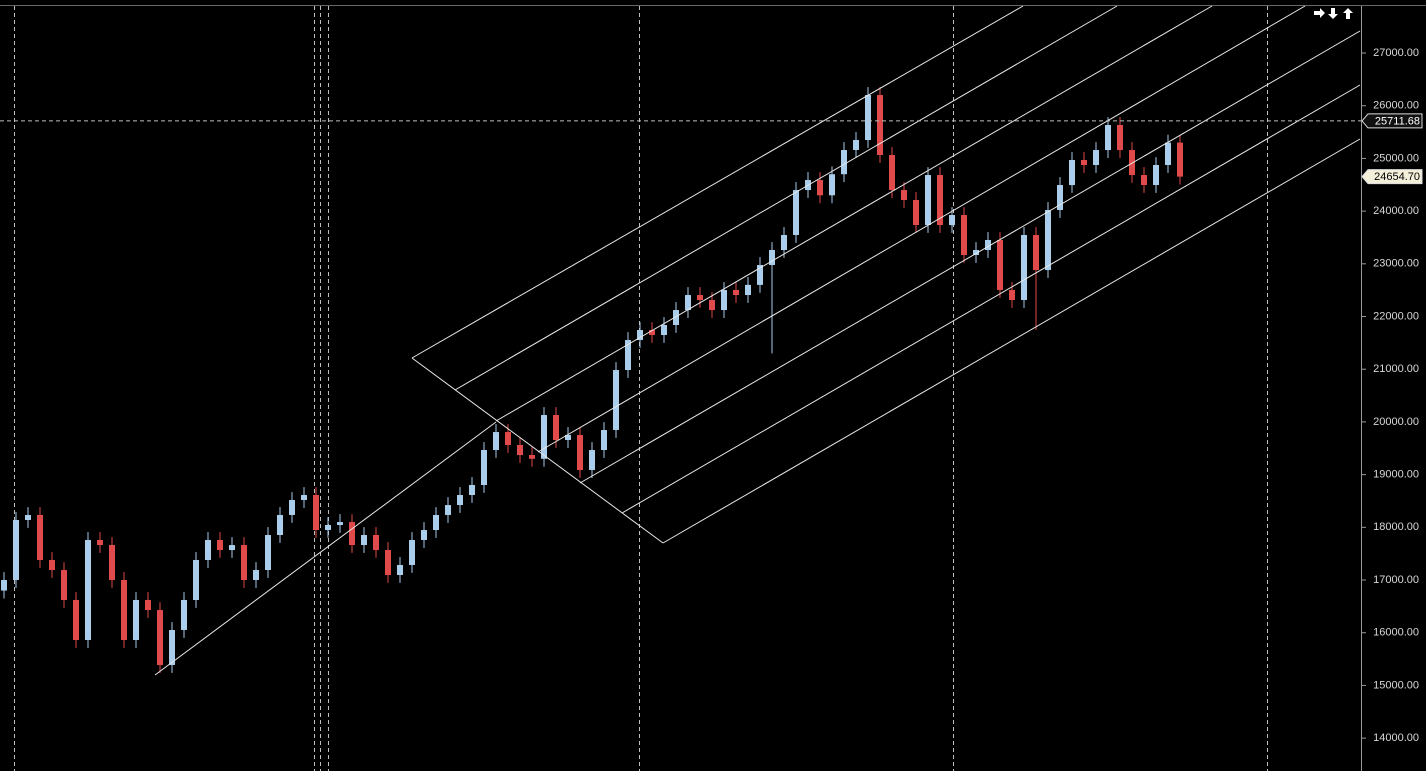 This screenshot has height=771, width=1426. What do you see at coordinates (1396, 158) in the screenshot?
I see `y-tick-label: 25000.00` at bounding box center [1396, 158].